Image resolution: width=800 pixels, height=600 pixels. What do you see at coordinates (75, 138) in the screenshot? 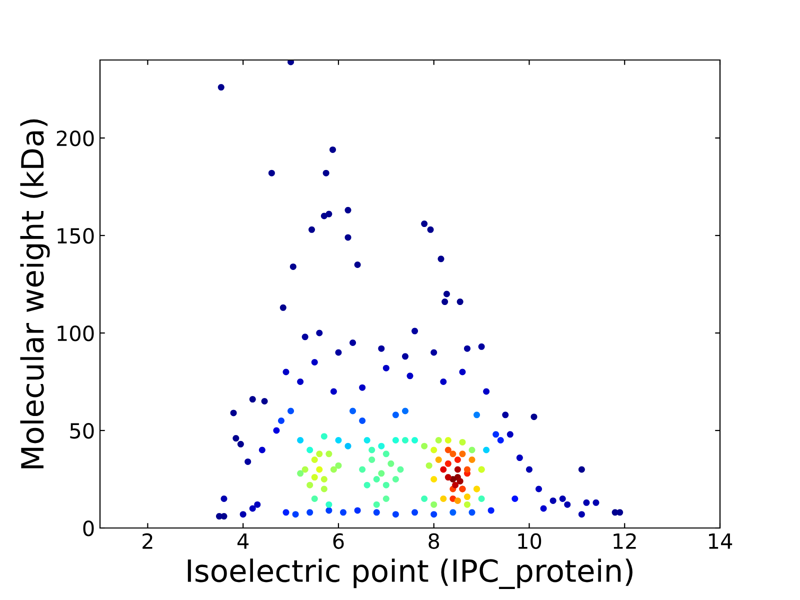
I see `y-tick-label: 200` at bounding box center [75, 138].